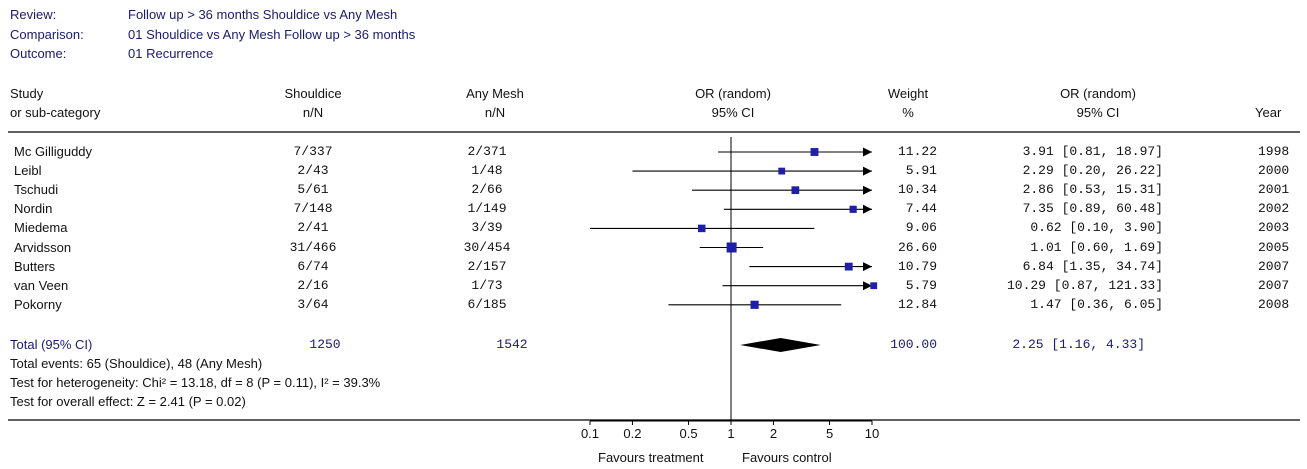 Image resolution: width=1307 pixels, height=469 pixels. What do you see at coordinates (47, 34) in the screenshot?
I see `comparison-label: Comparison:` at bounding box center [47, 34].